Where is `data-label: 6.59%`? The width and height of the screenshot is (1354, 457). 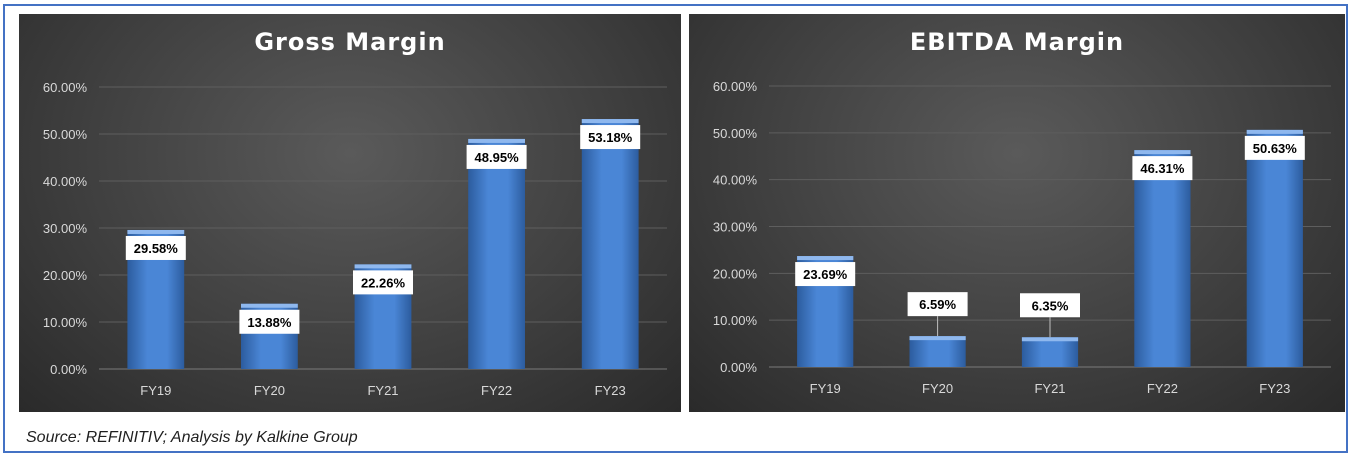 data-label: 6.59% is located at coordinates (937, 304).